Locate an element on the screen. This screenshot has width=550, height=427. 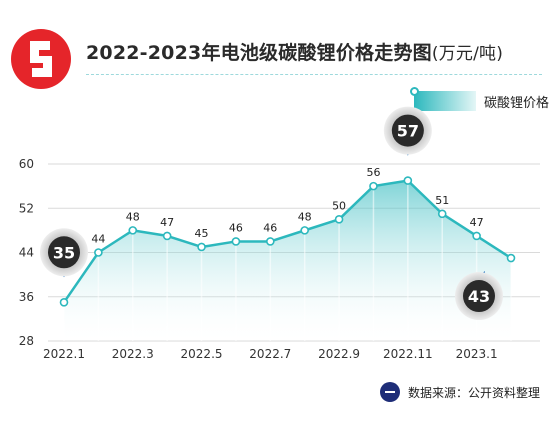
info-badge-icon is located at coordinates (390, 392).